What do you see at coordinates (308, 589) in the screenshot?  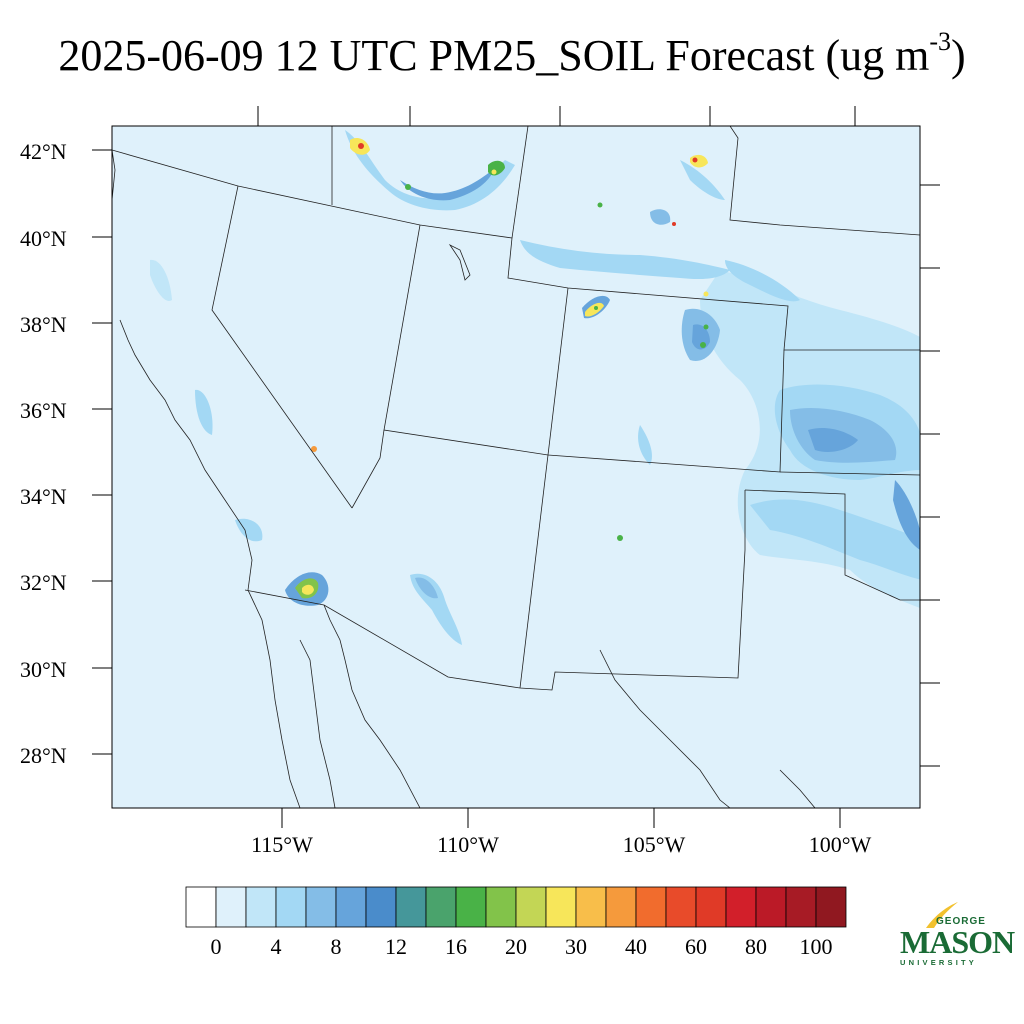 I see `sonora-yellow` at bounding box center [308, 589].